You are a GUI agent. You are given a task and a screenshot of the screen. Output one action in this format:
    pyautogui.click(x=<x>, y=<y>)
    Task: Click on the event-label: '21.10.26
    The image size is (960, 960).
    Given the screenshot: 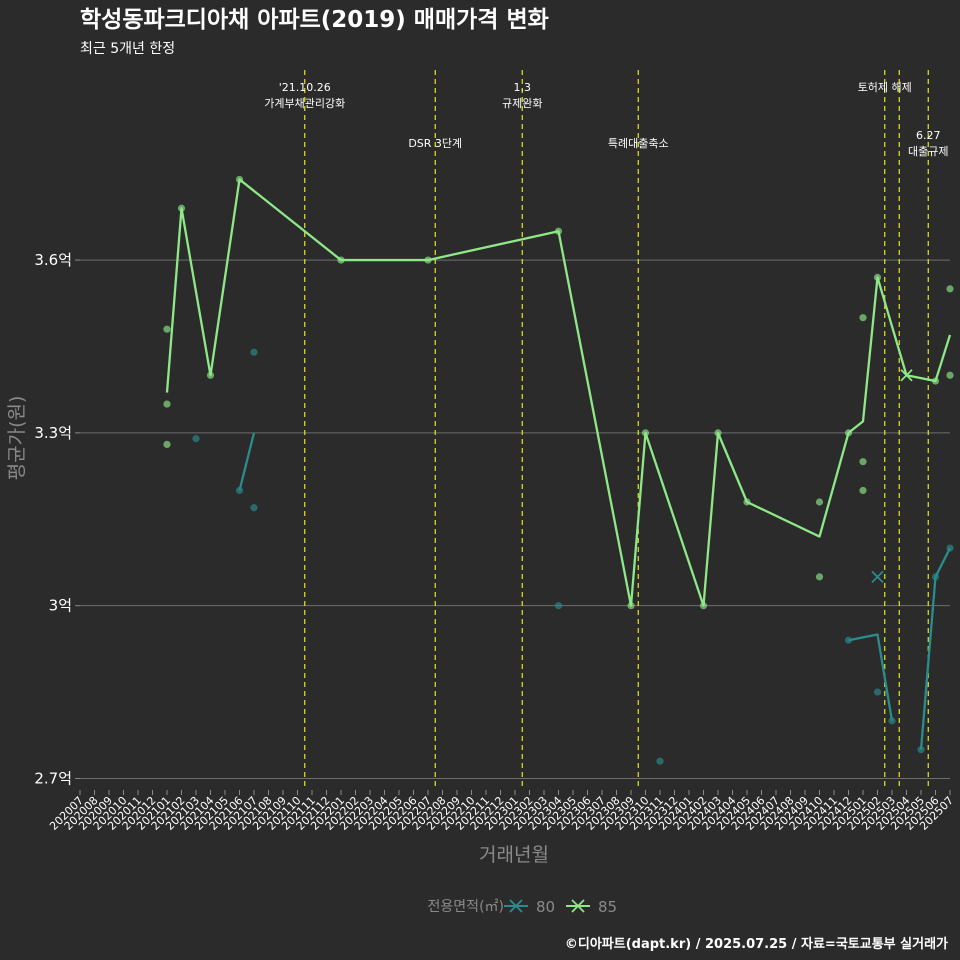 What is the action you would take?
    pyautogui.click(x=305, y=87)
    